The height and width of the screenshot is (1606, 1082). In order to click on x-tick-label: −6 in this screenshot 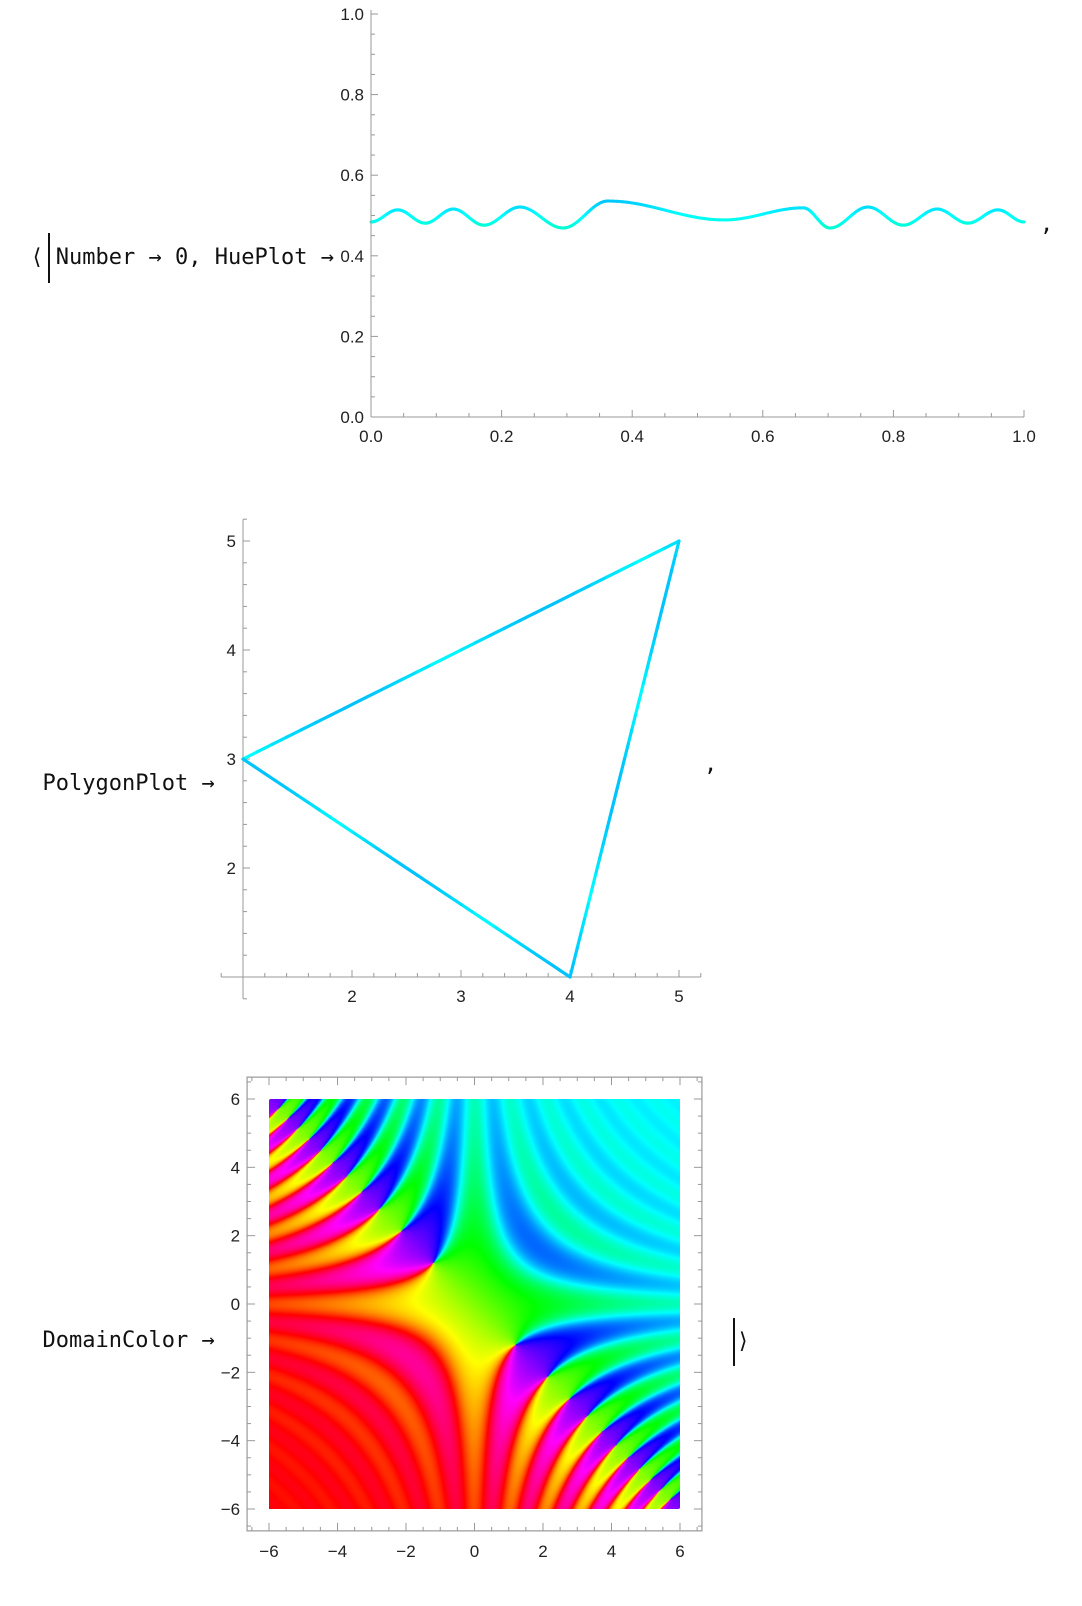, I will do `click(268, 1551)`.